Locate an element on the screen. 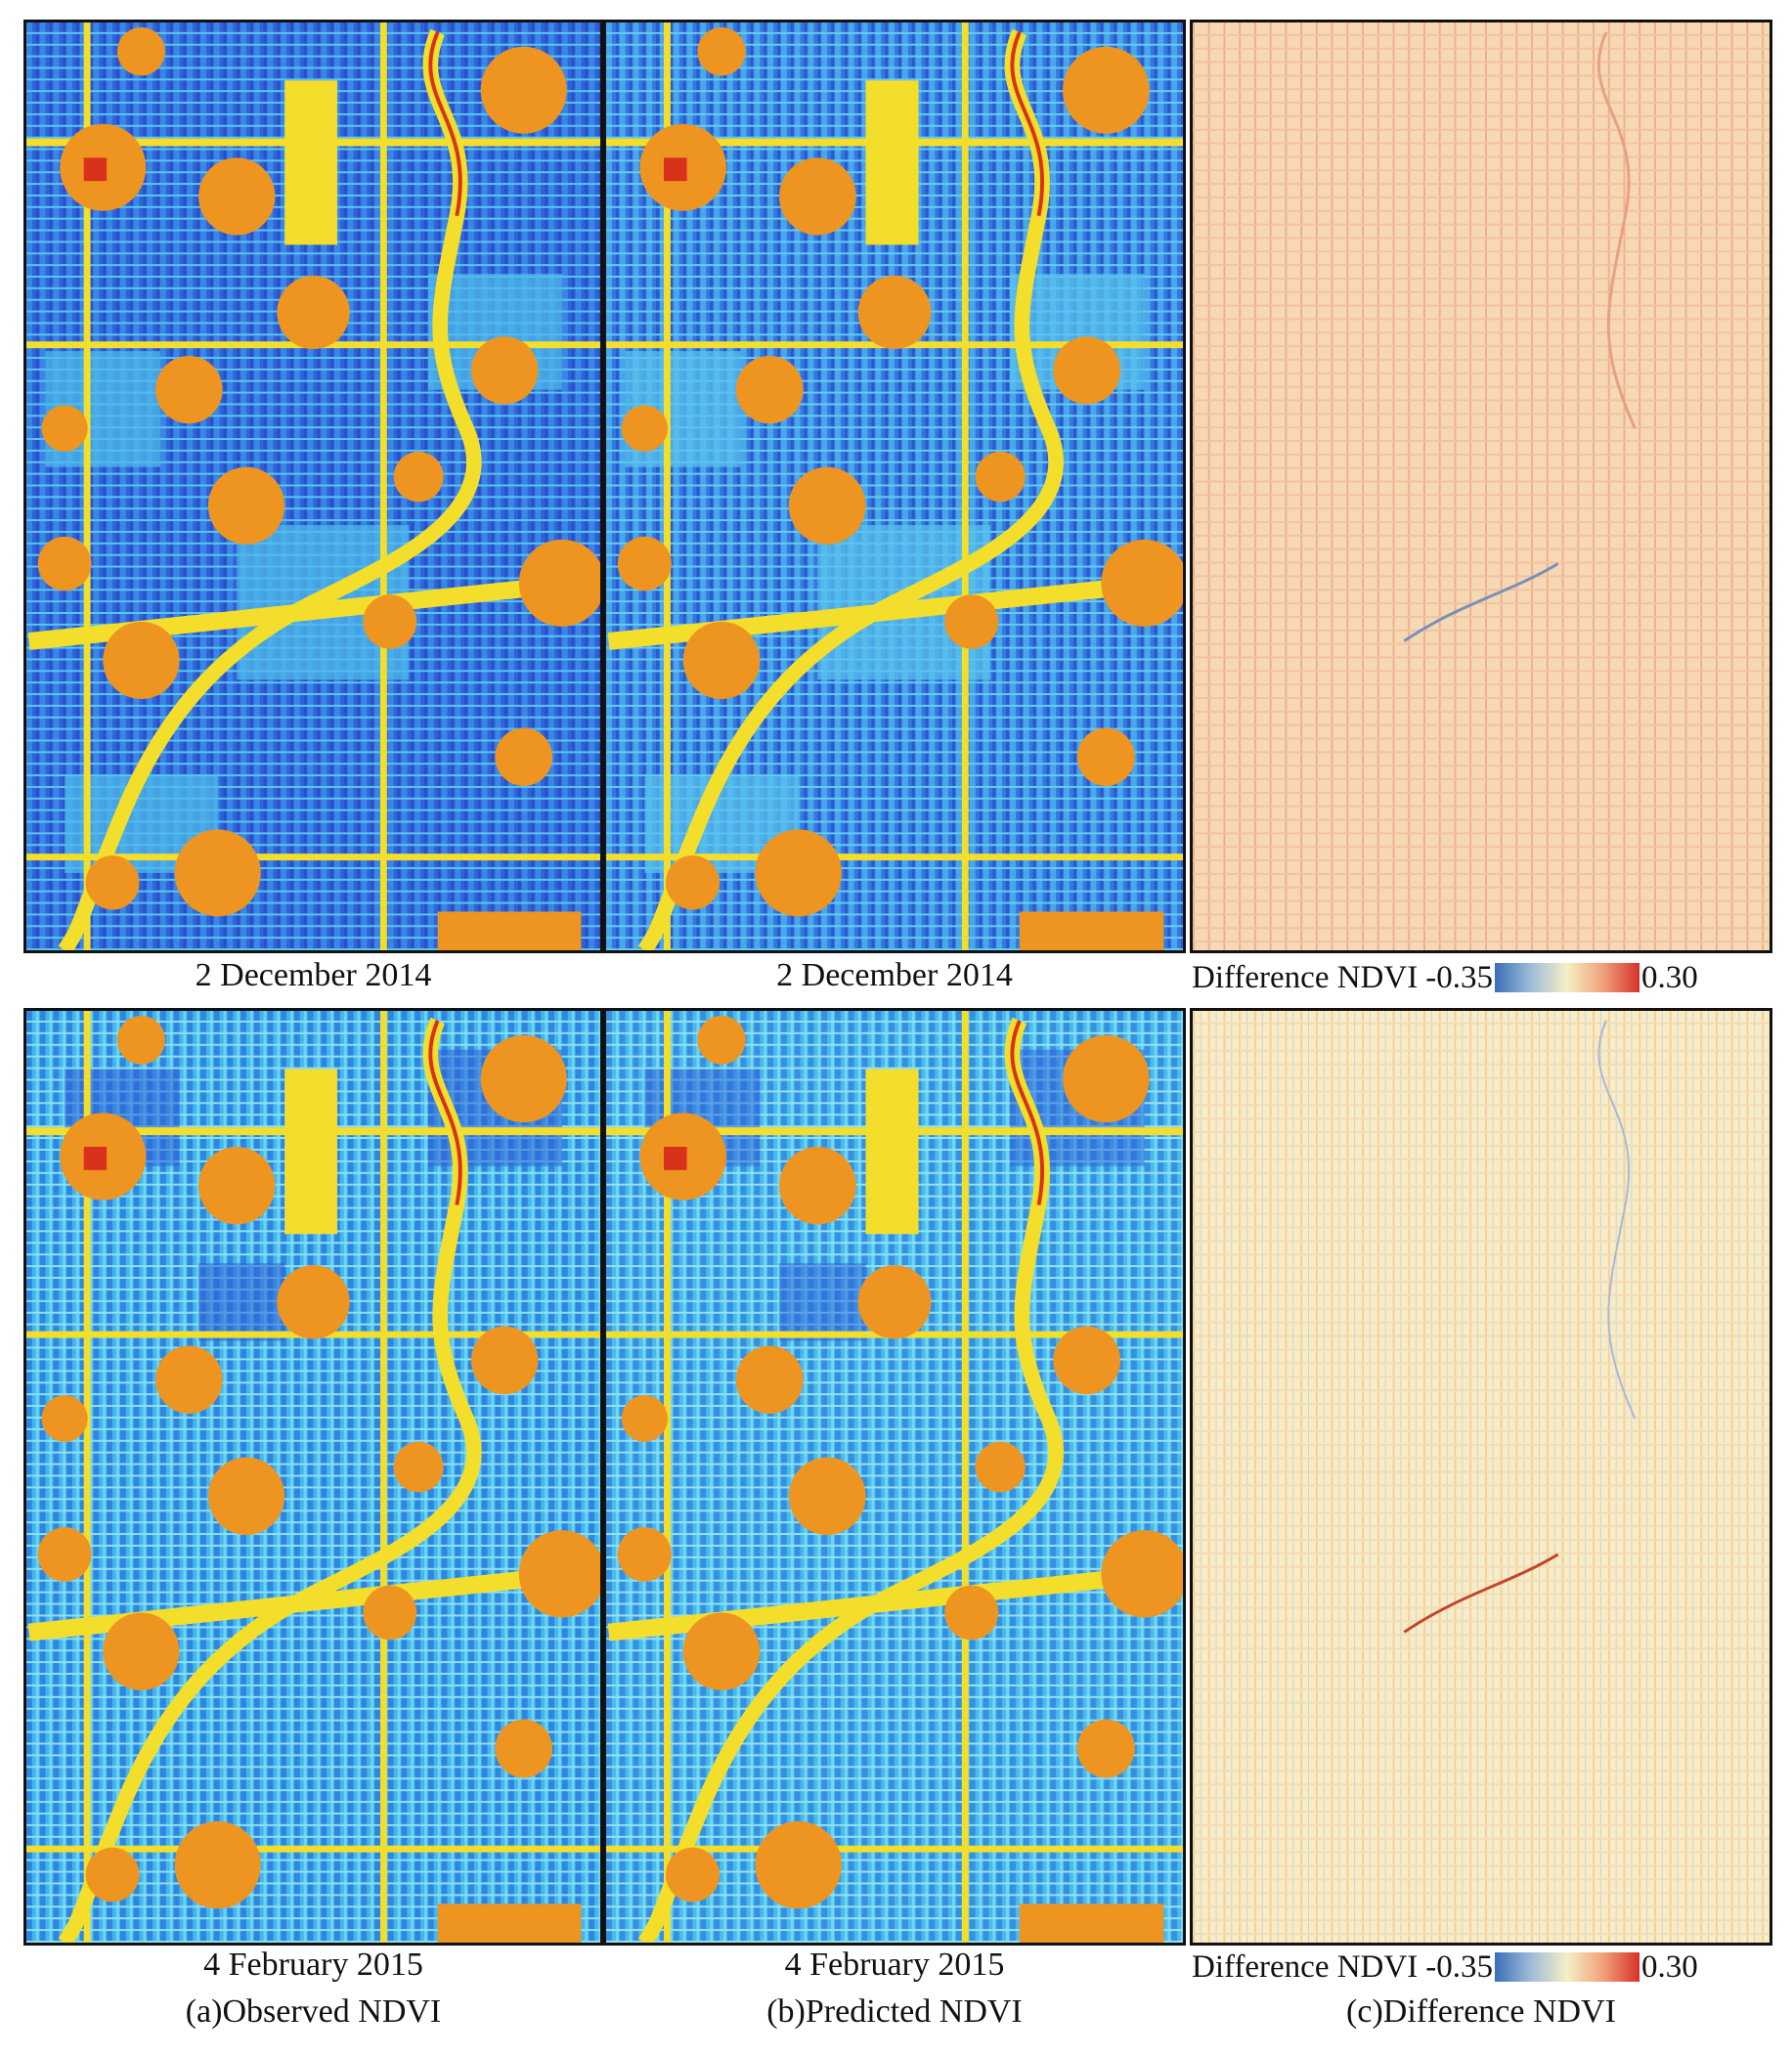 This screenshot has height=2057, width=1792. predicted-ndvi-map-feb-2015 is located at coordinates (894, 1477).